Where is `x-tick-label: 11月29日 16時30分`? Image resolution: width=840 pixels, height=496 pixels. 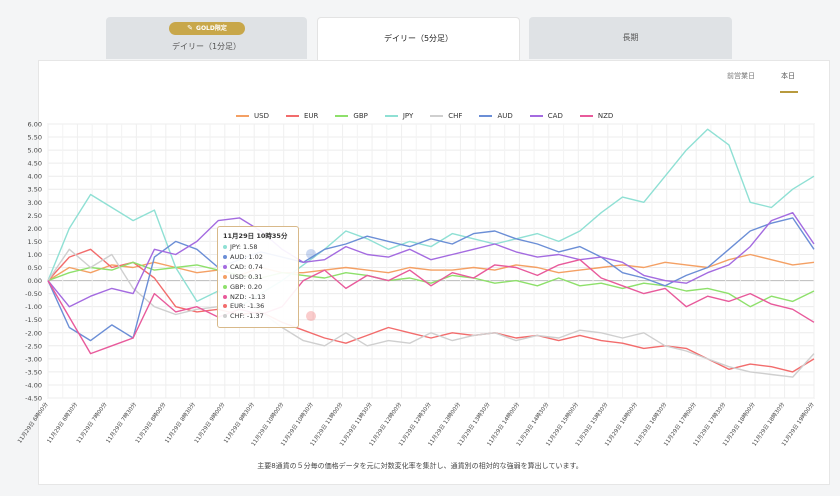
x-tick-label: 11月29日 16時30分 is located at coordinates (650, 423).